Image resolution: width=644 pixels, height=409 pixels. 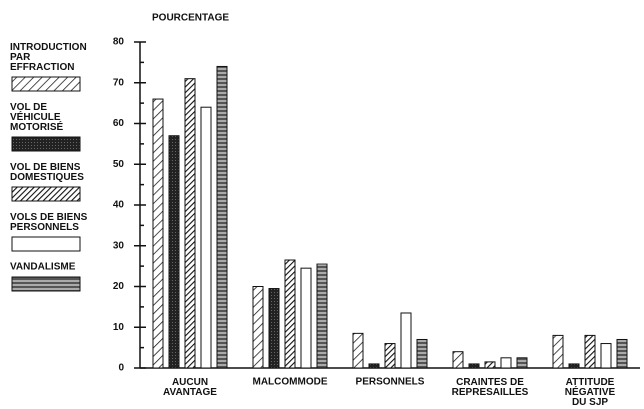 What do you see at coordinates (121, 368) in the screenshot?
I see `y-tick-label: 0` at bounding box center [121, 368].